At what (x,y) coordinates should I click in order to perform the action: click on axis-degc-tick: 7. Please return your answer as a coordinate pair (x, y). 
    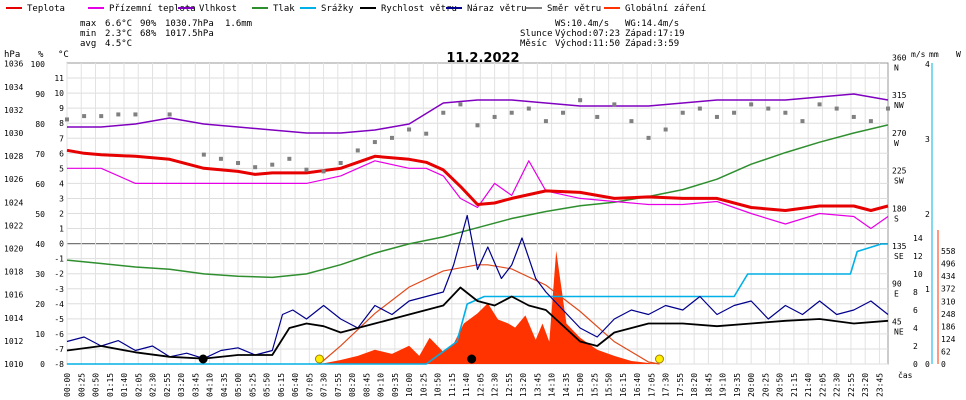
    Looking at the image, I should click on (61, 138).